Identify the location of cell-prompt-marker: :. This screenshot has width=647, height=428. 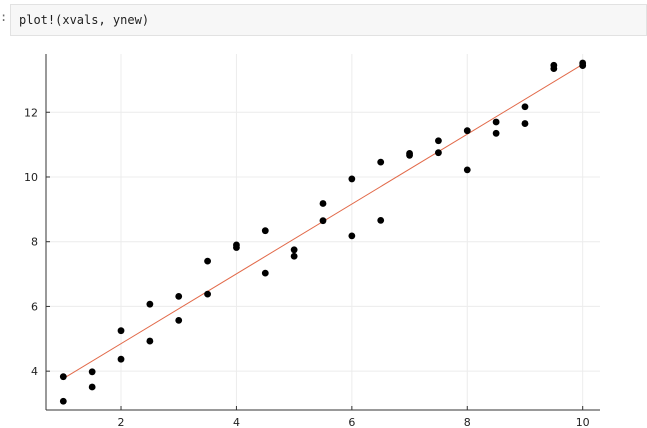
(4, 17).